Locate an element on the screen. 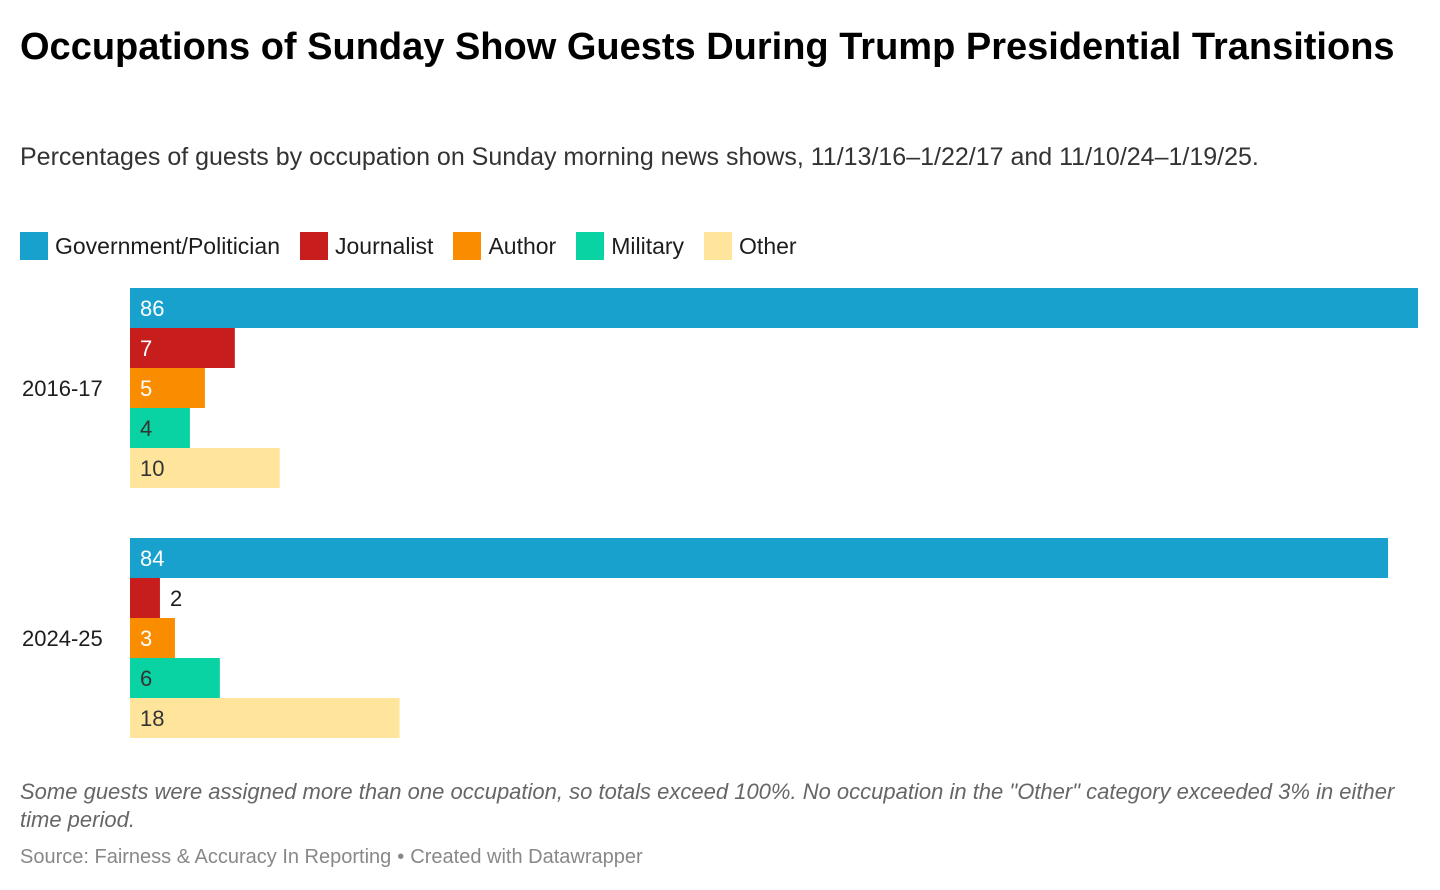 This screenshot has height=890, width=1440. legend-label: Author is located at coordinates (522, 245).